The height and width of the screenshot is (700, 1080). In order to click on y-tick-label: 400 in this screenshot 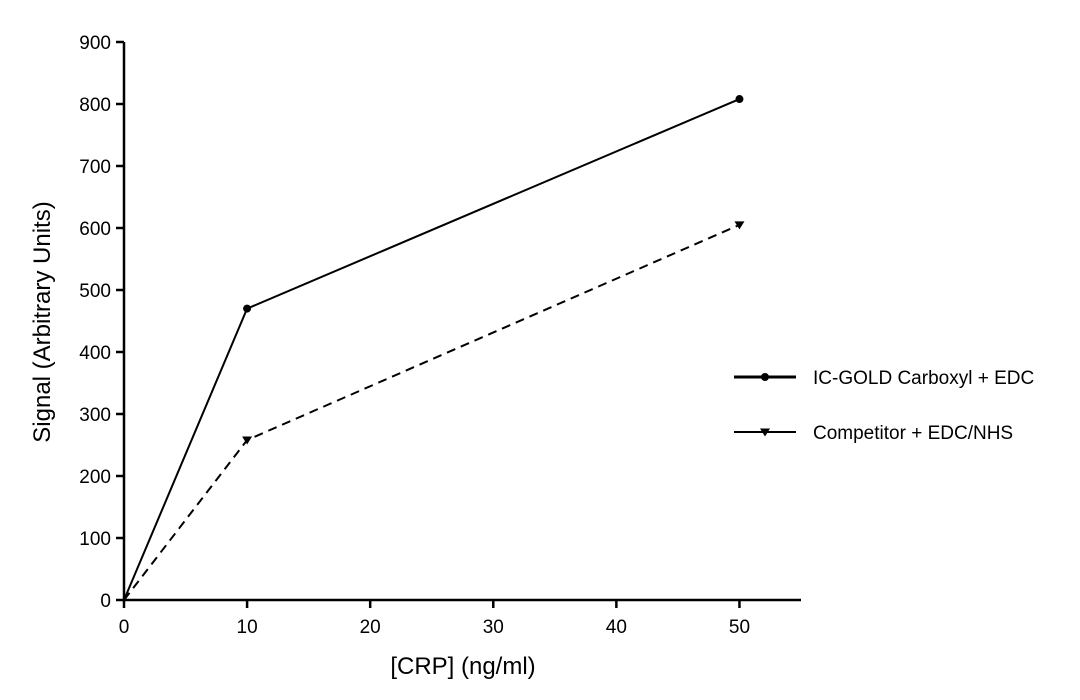, I will do `click(95, 353)`.